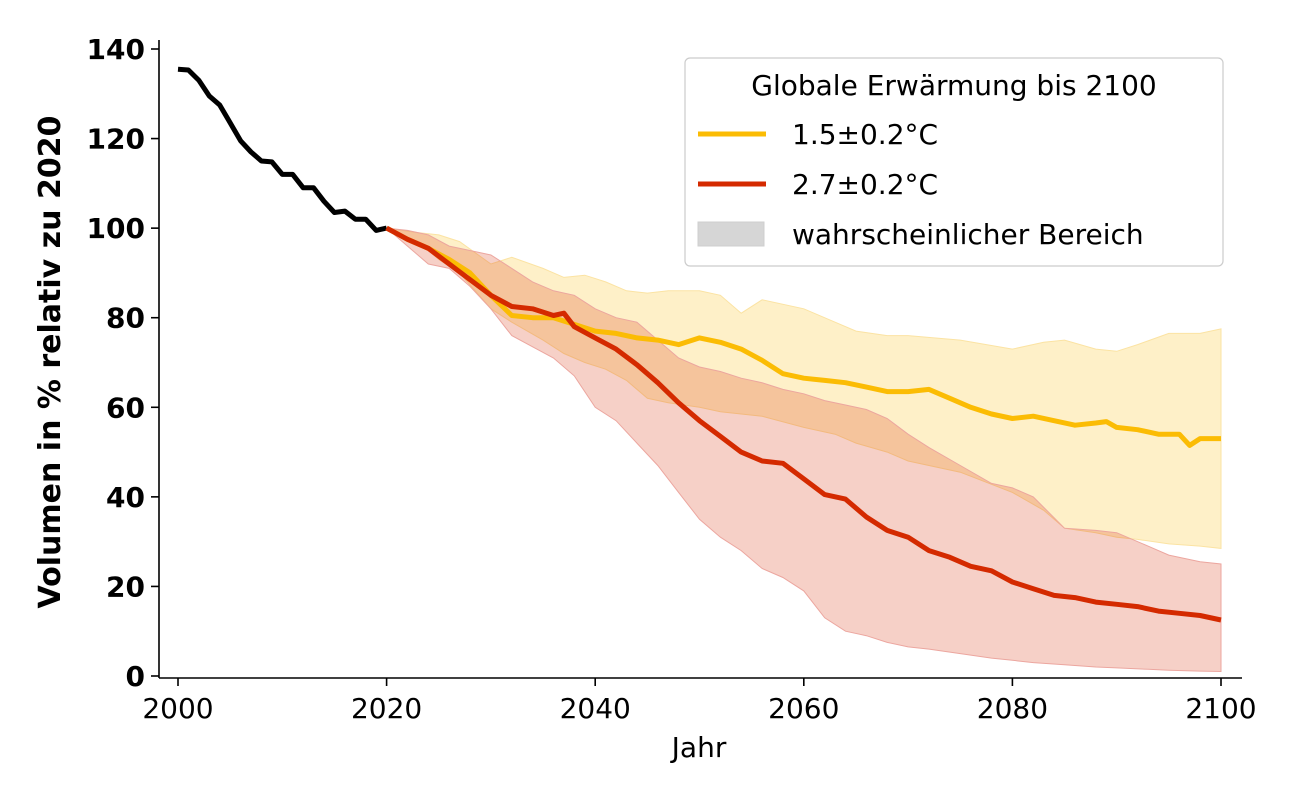  Describe the element at coordinates (135, 676) in the screenshot. I see `y-tick-label: 0` at that location.